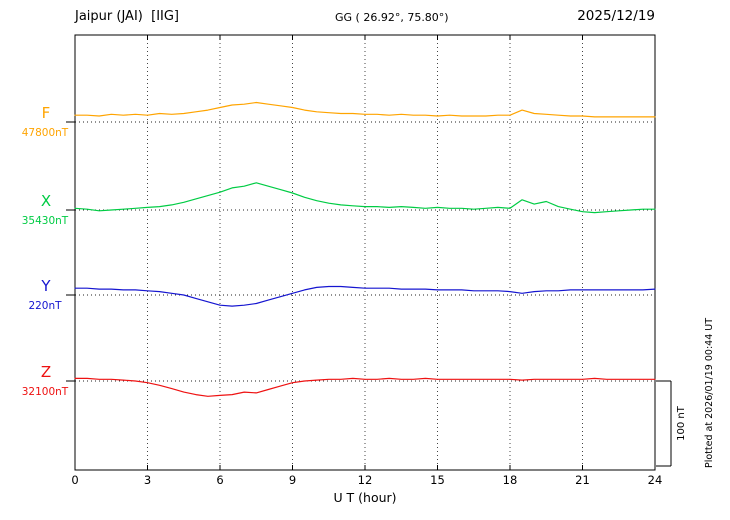 Image resolution: width=730 pixels, height=520 pixels. What do you see at coordinates (74, 480) in the screenshot?
I see `x-tick-label: 0` at bounding box center [74, 480].